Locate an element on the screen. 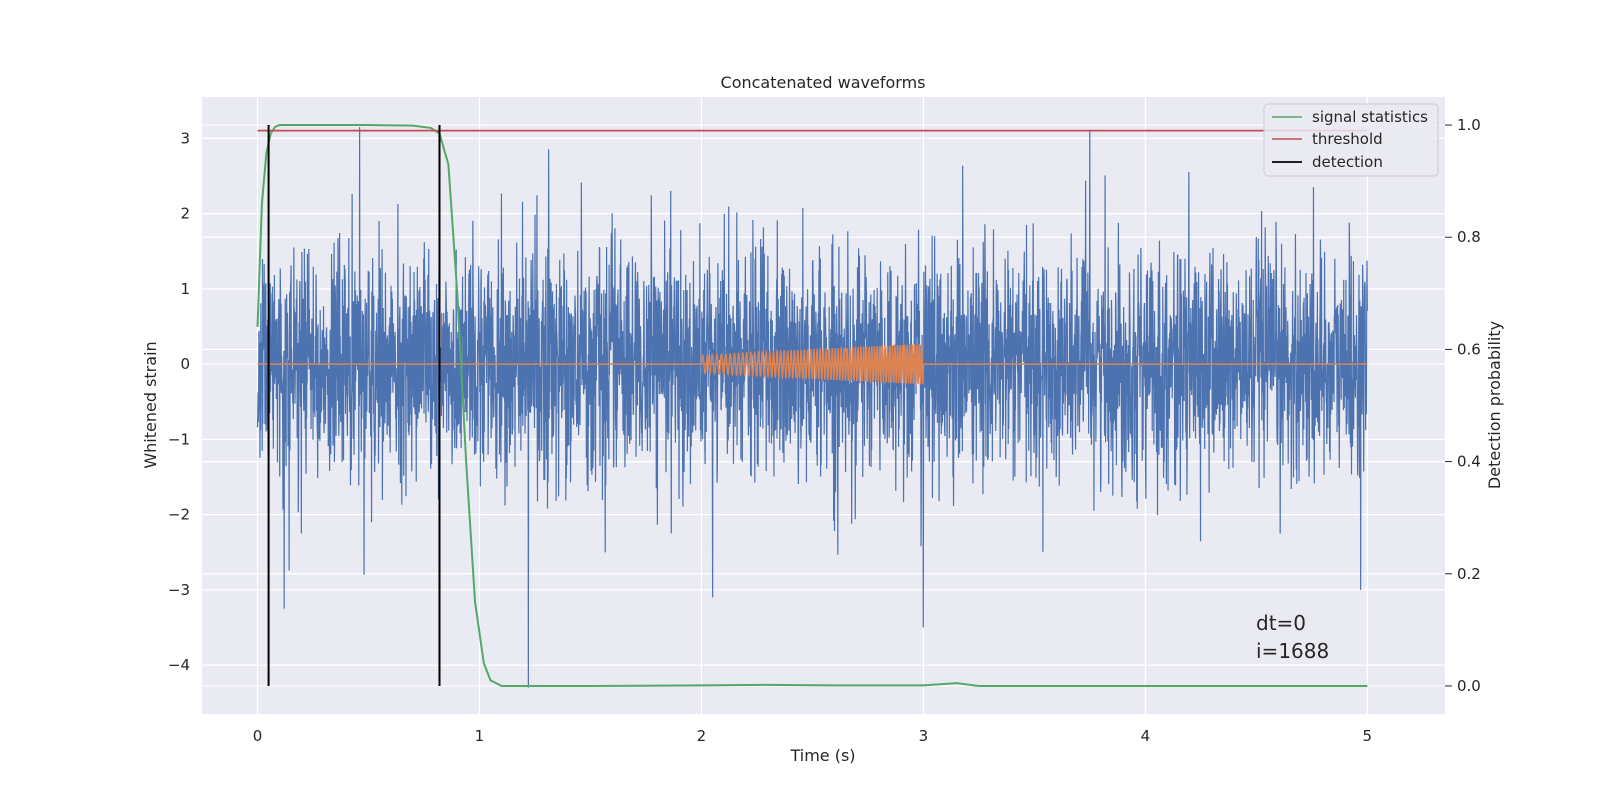 The height and width of the screenshot is (800, 1600). y-tick-label-right: 1.0 is located at coordinates (1469, 125).